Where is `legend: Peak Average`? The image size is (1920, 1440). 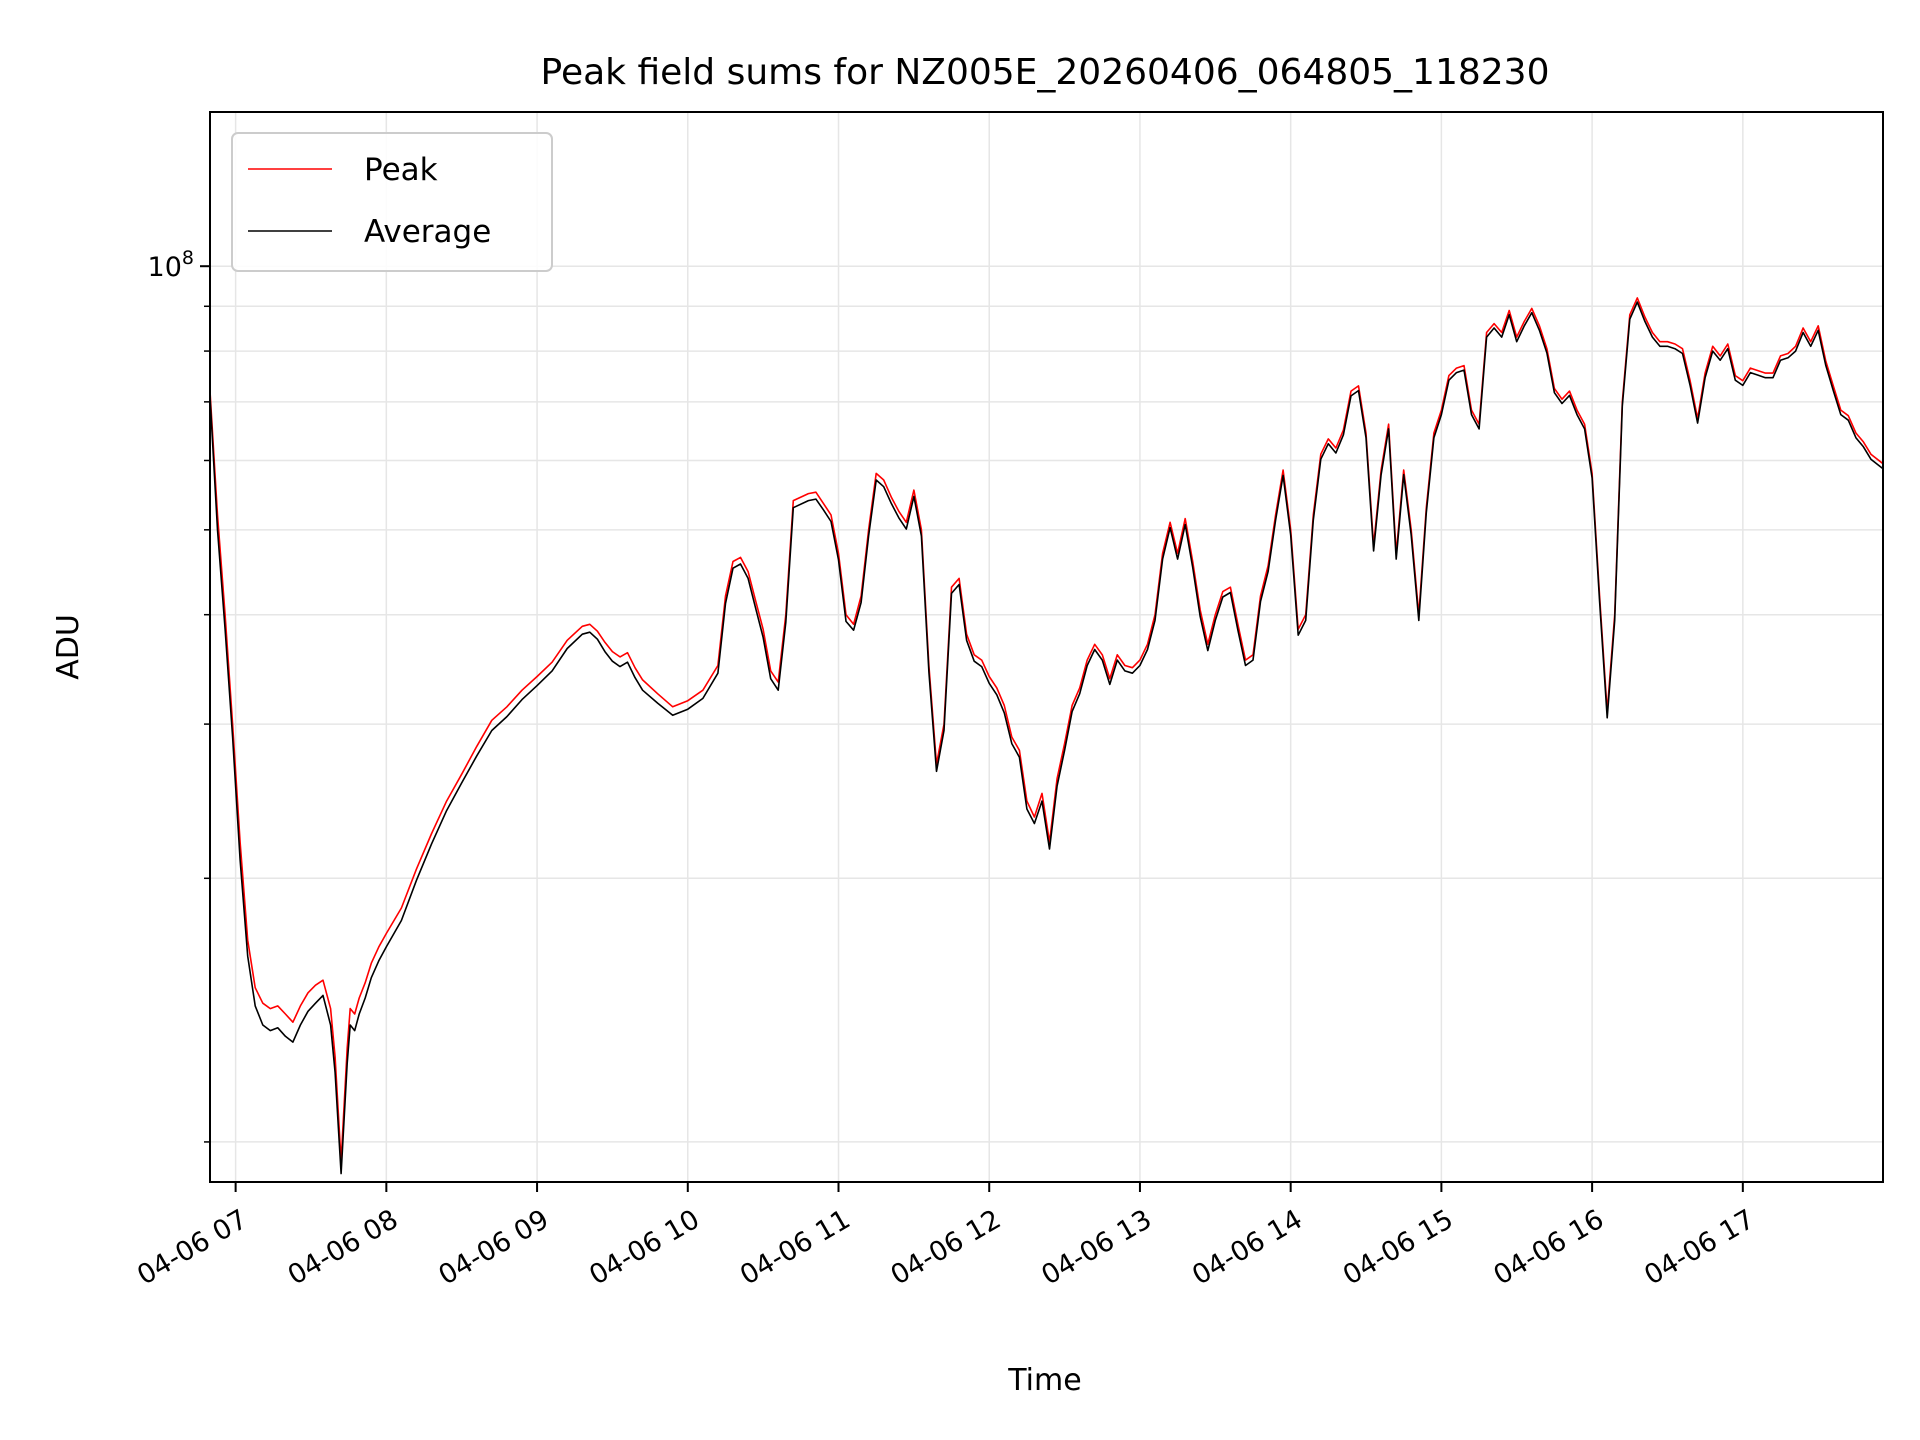
legend: Peak Average is located at coordinates (392, 202).